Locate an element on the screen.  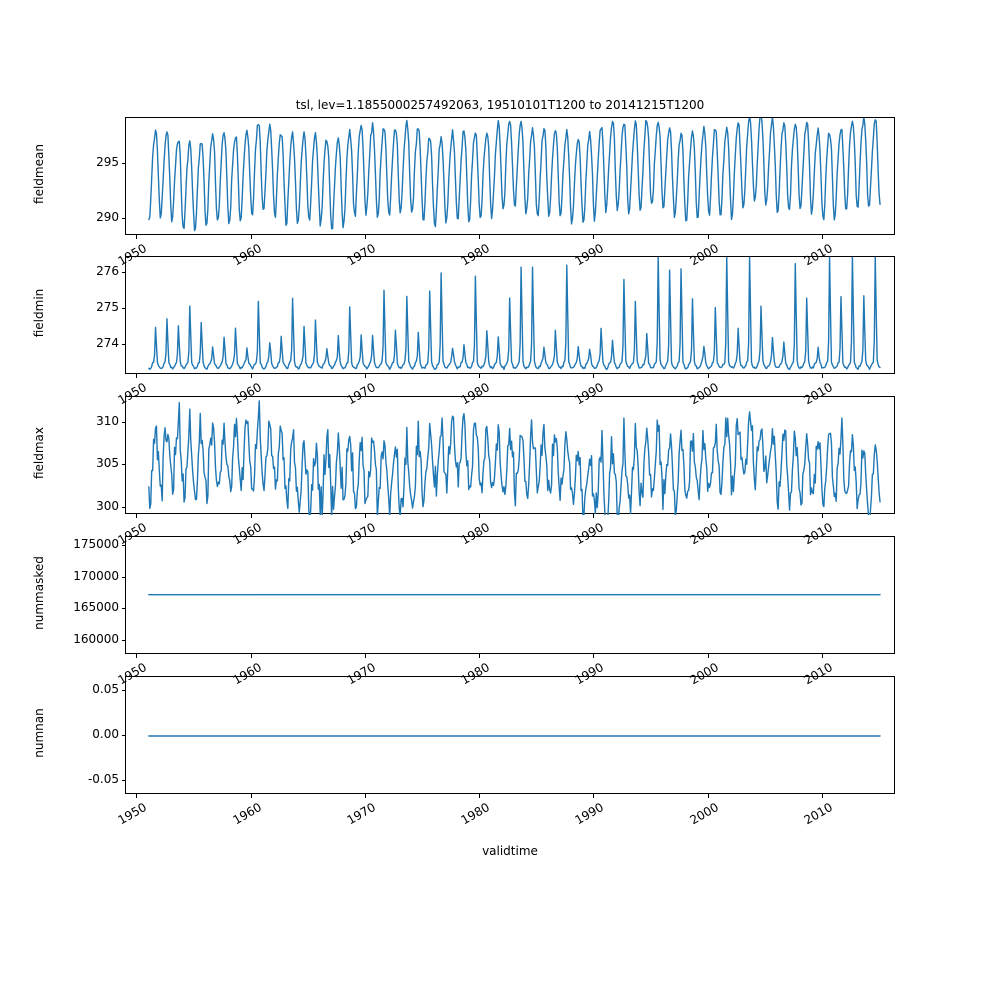
x-tick-label: 2000 is located at coordinates (704, 814).